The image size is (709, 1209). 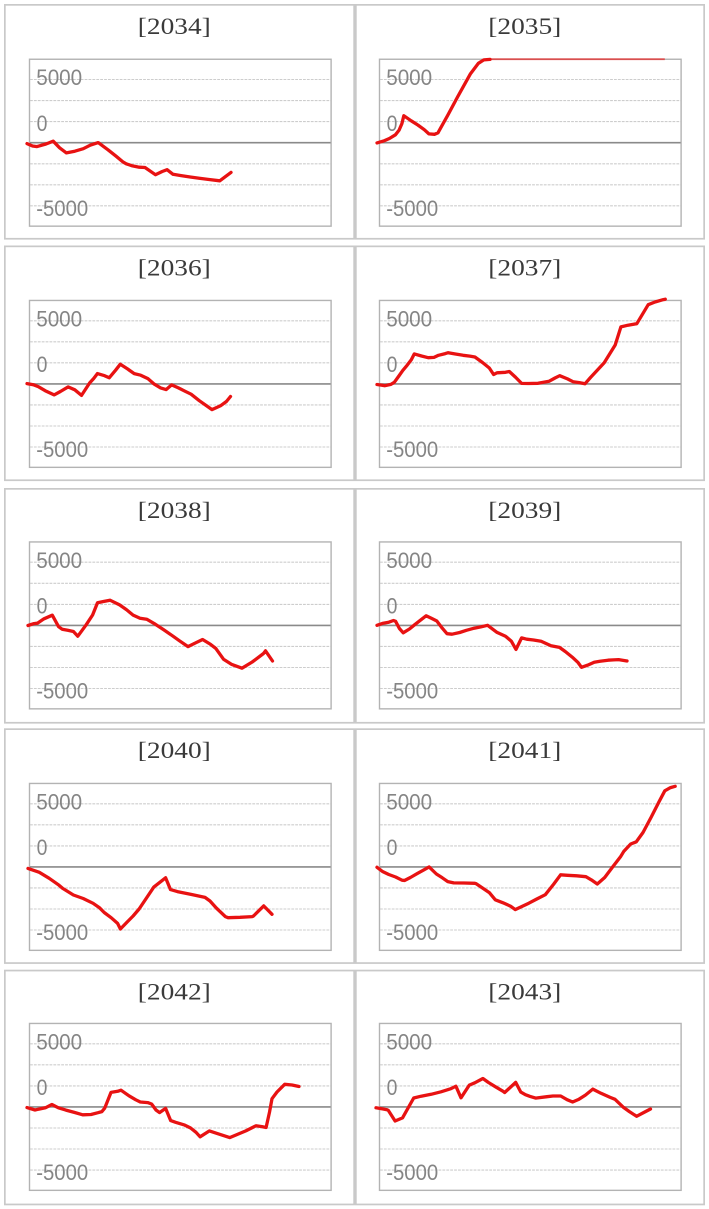 I want to click on svg-text: [2041], so click(x=524, y=750).